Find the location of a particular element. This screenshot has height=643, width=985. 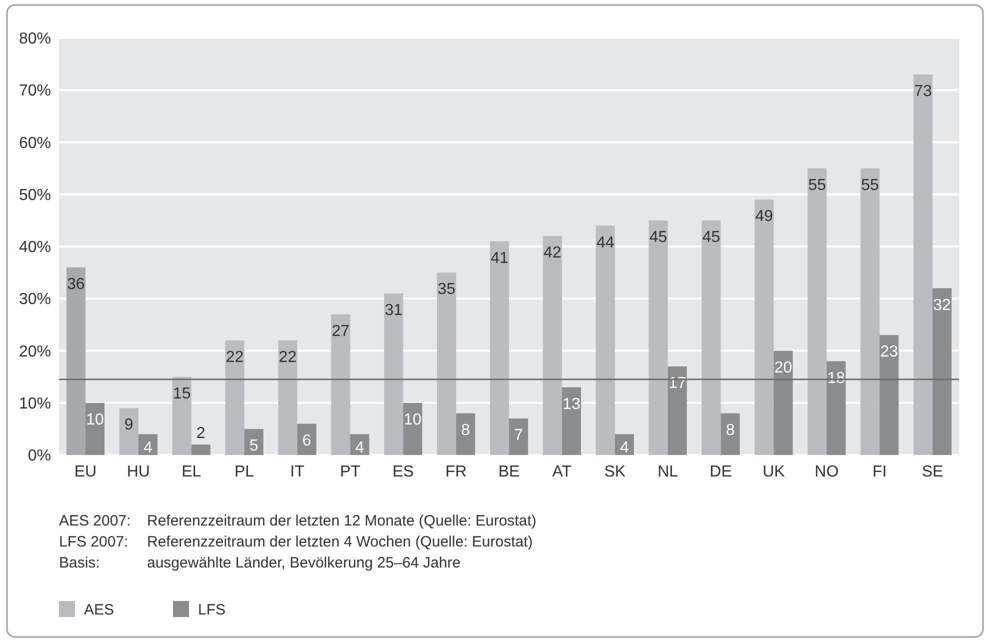

x-tick-label: NL is located at coordinates (668, 472).